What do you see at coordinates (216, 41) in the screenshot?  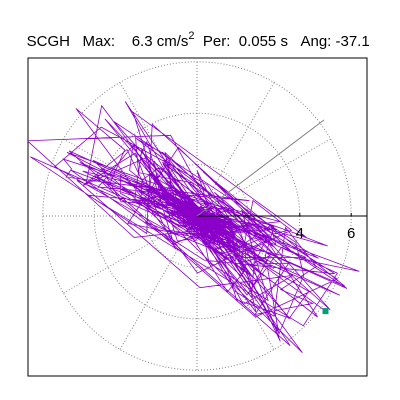 I see `per-label: Per:` at bounding box center [216, 41].